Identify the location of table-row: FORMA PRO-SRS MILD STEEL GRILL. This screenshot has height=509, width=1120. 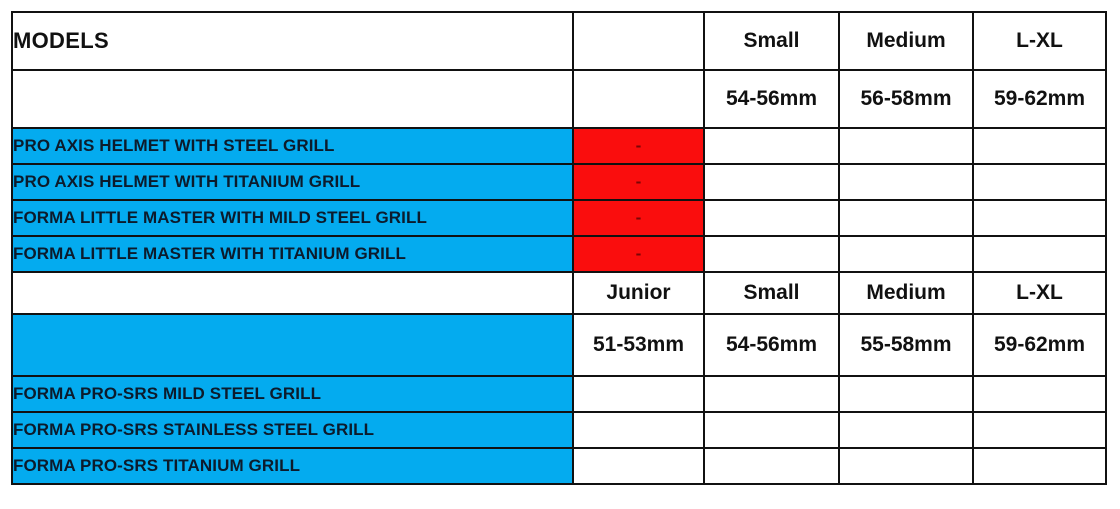
(559, 394).